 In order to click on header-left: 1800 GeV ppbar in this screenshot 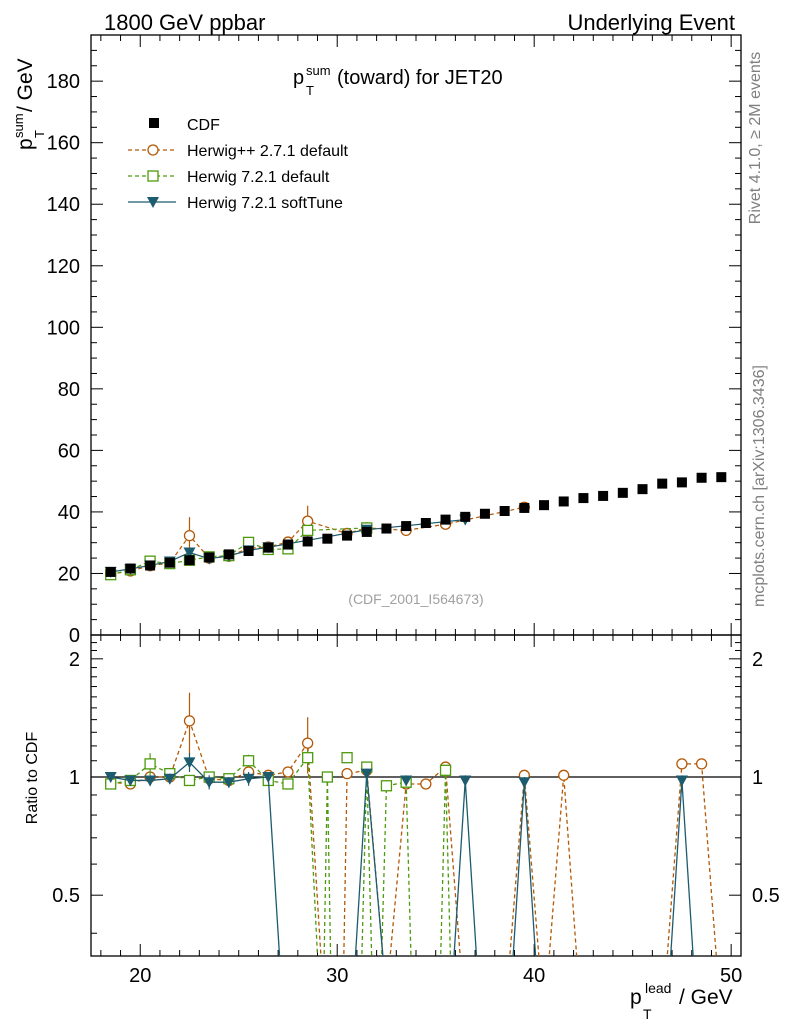, I will do `click(184, 22)`.